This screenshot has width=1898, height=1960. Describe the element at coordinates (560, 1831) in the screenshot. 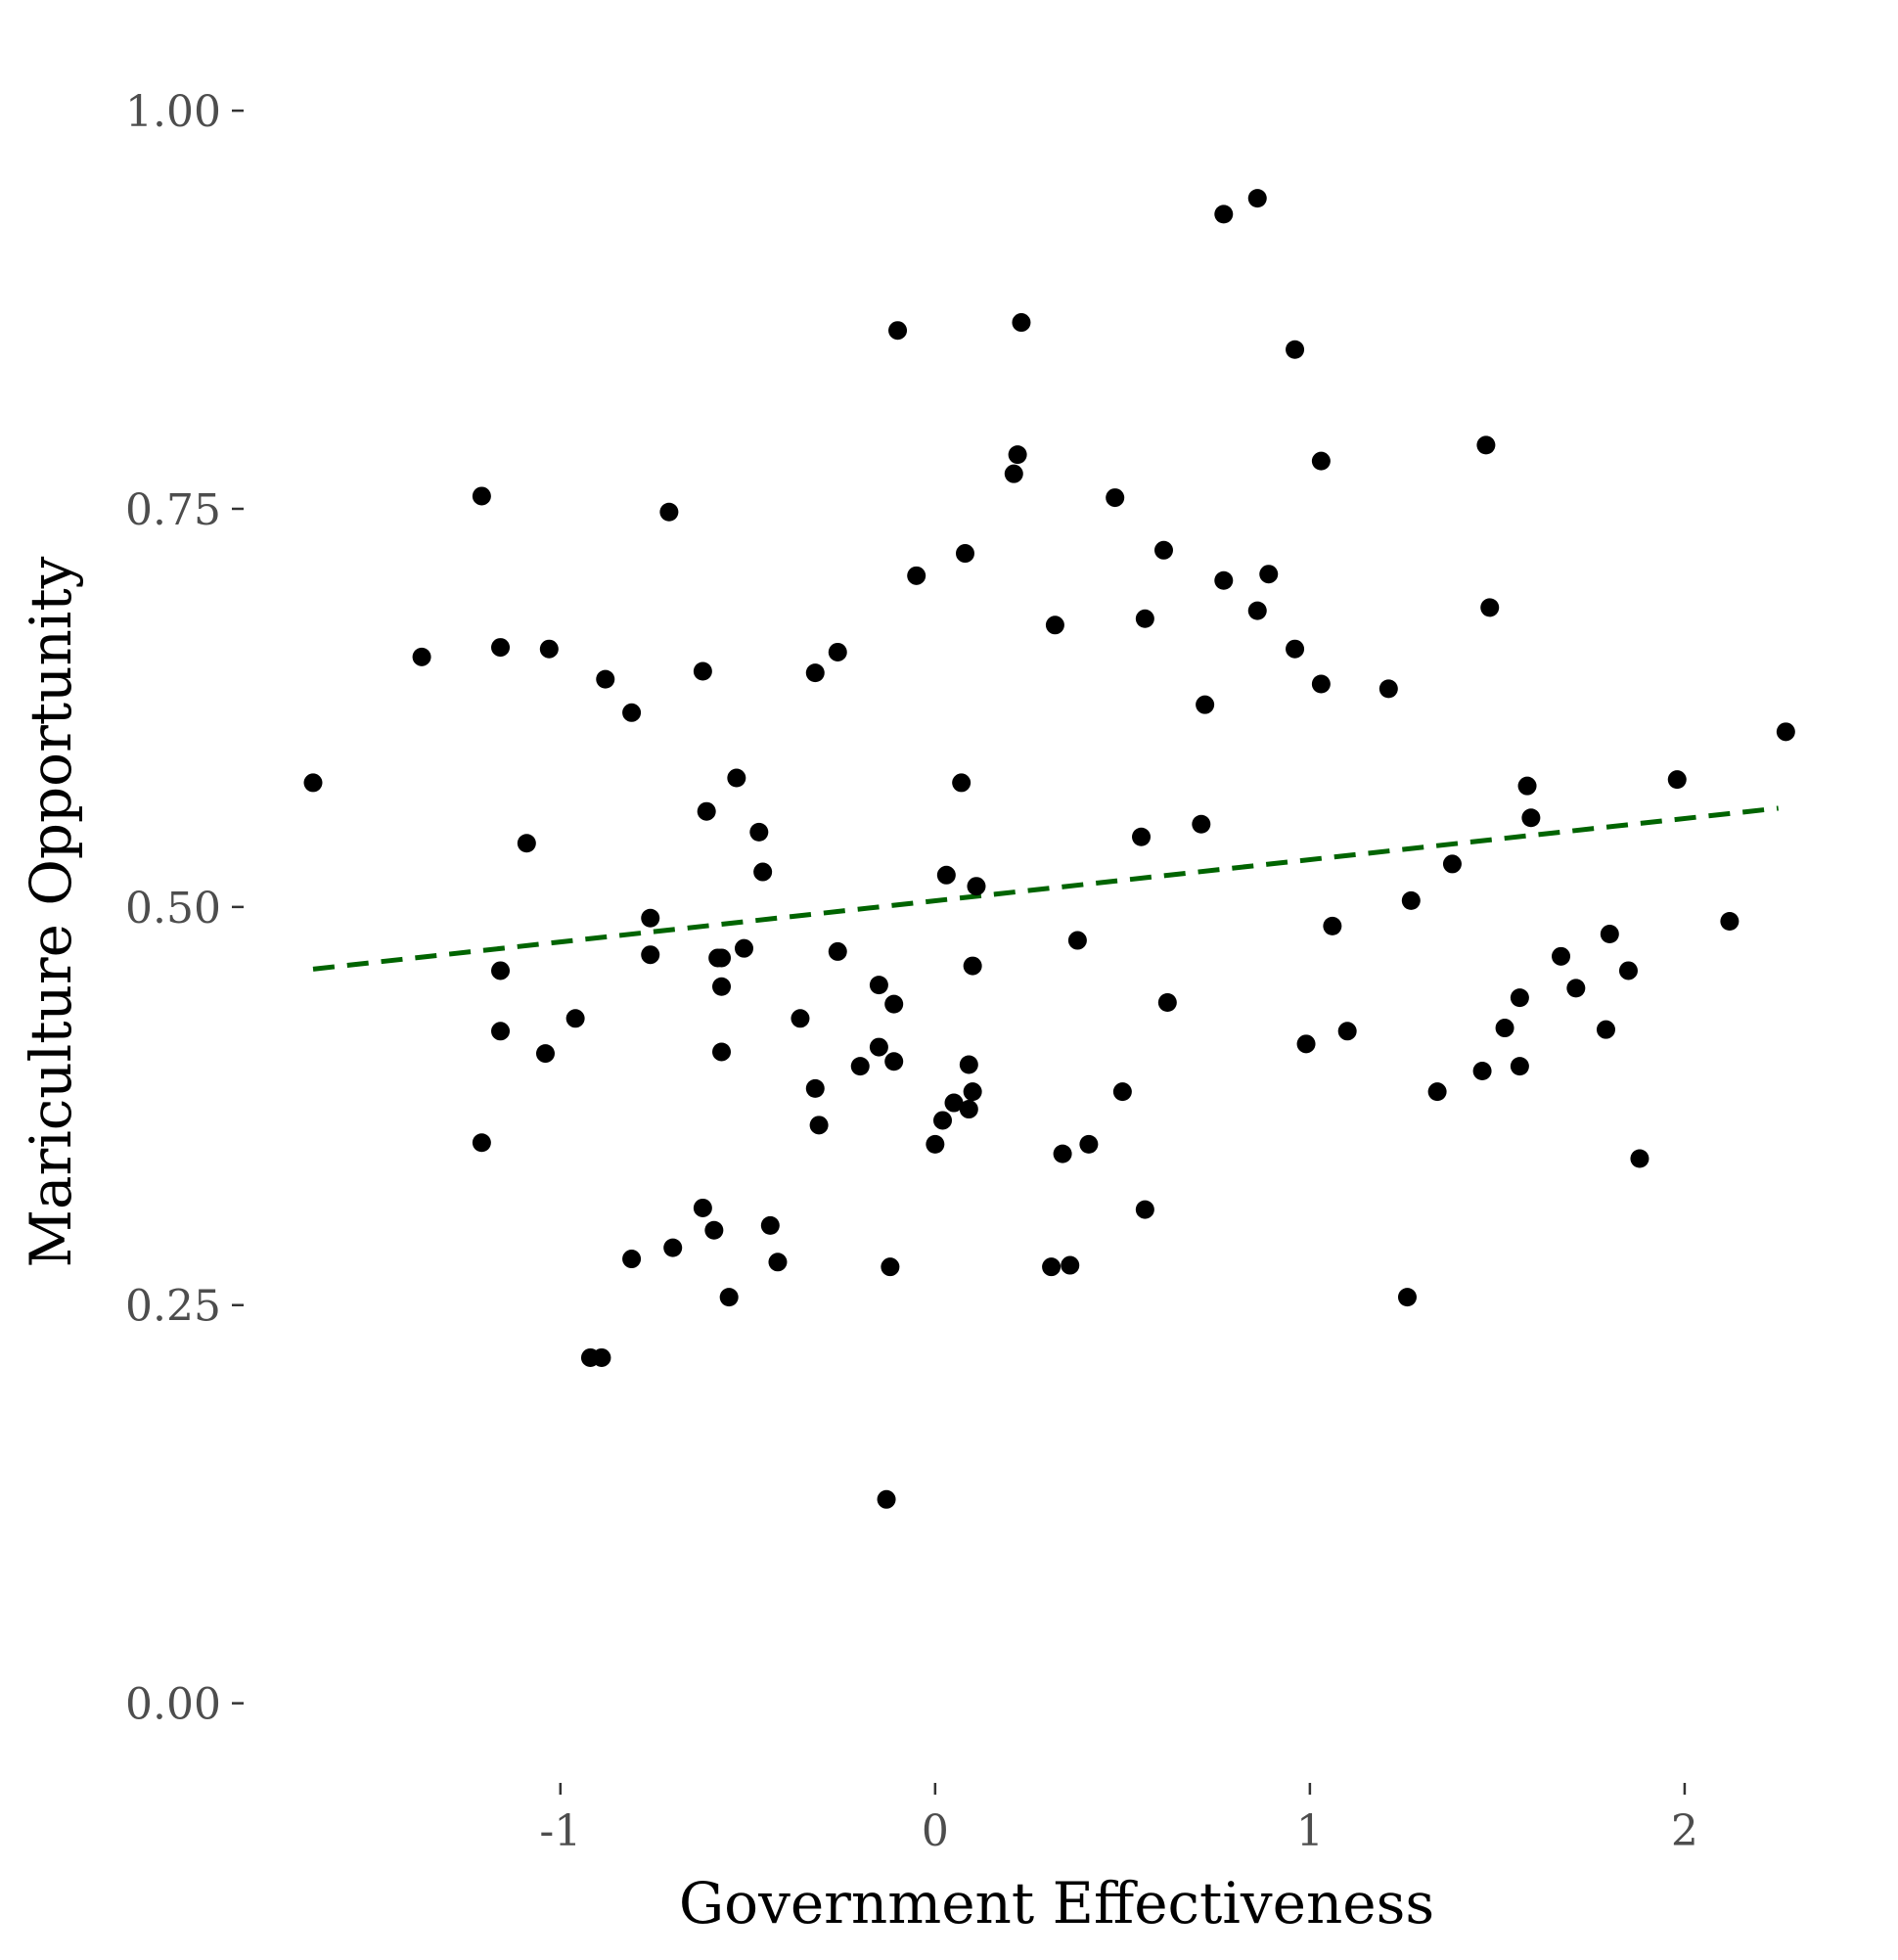

I see `x-tick-label: -1` at that location.